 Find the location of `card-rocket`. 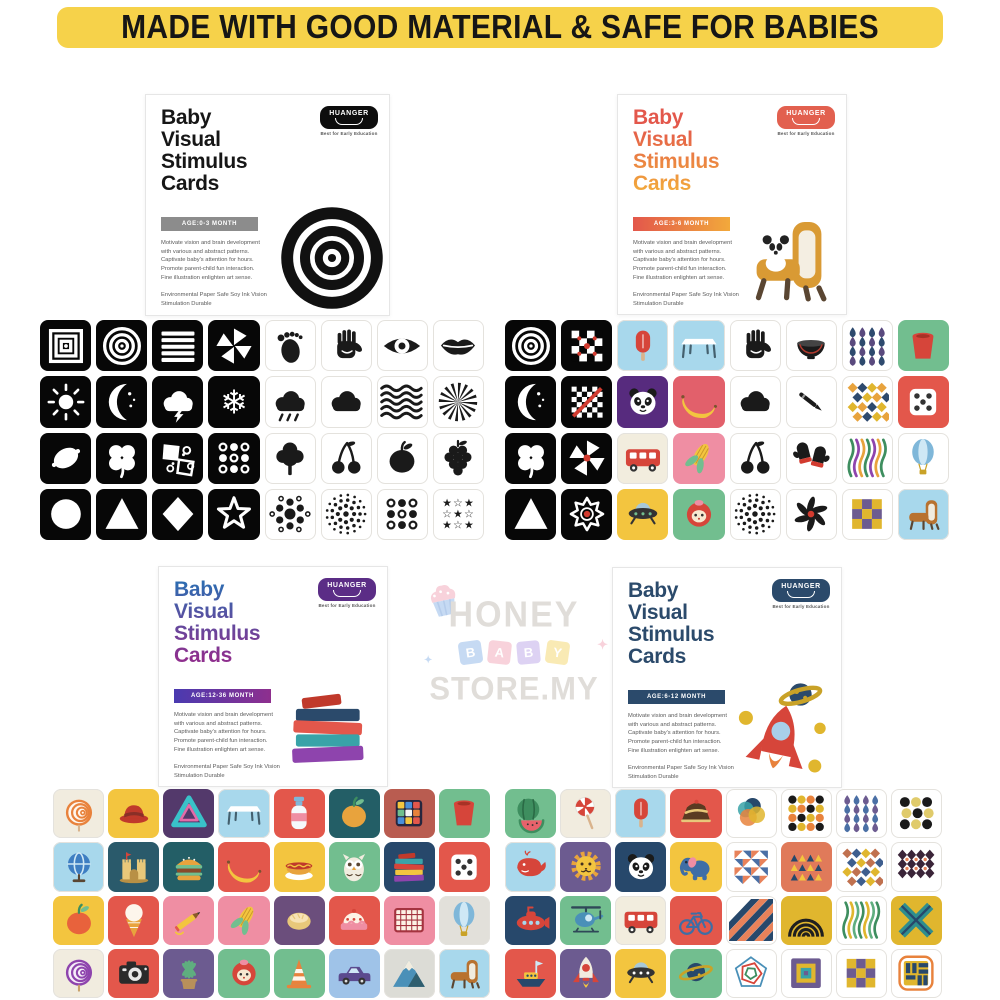

card-rocket is located at coordinates (586, 973).